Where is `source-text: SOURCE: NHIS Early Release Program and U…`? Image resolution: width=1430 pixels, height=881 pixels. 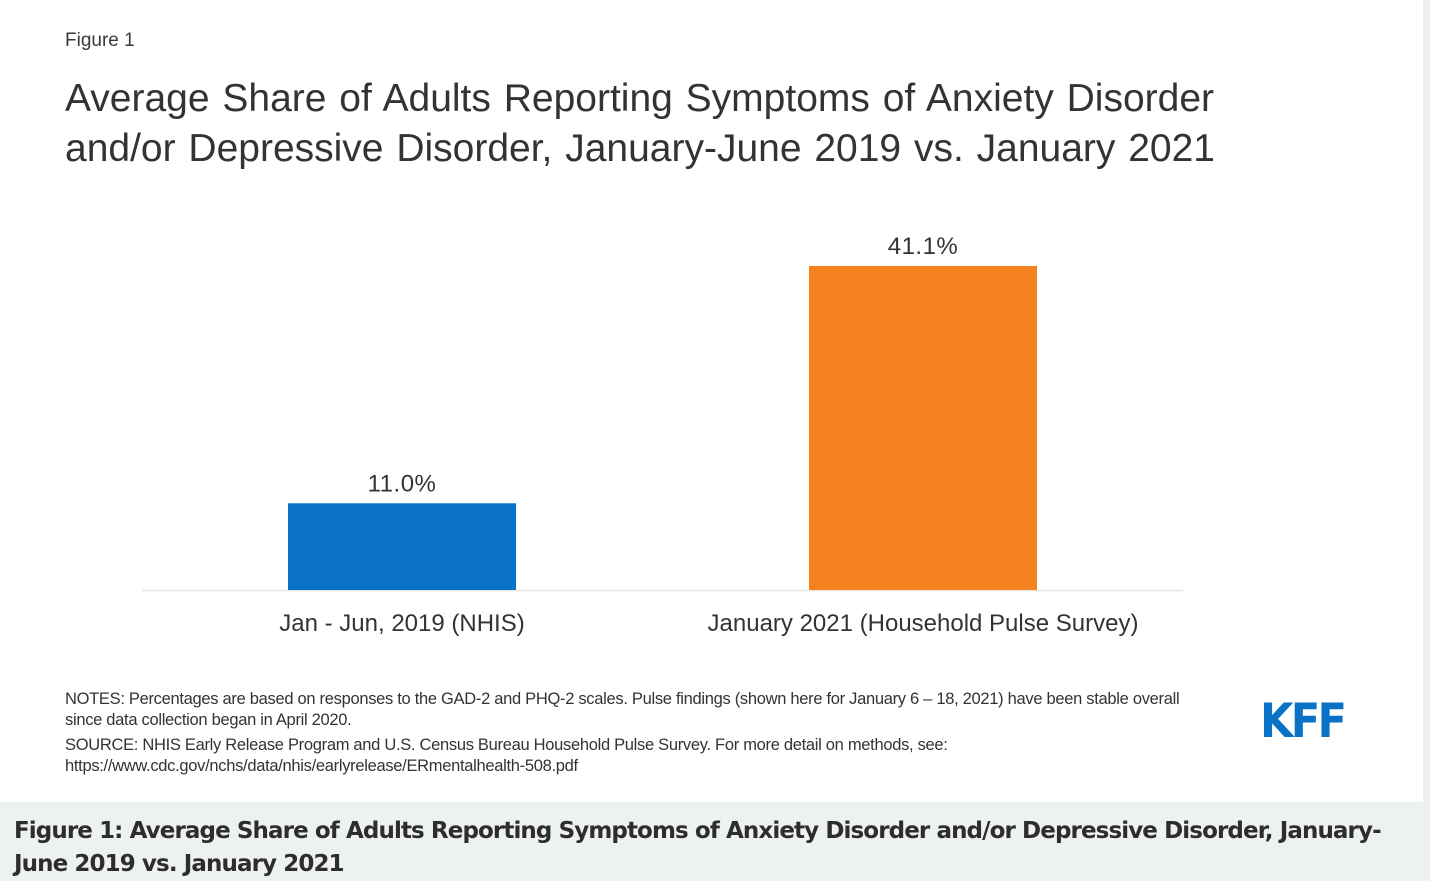 source-text: SOURCE: NHIS Early Release Program and U… is located at coordinates (635, 756).